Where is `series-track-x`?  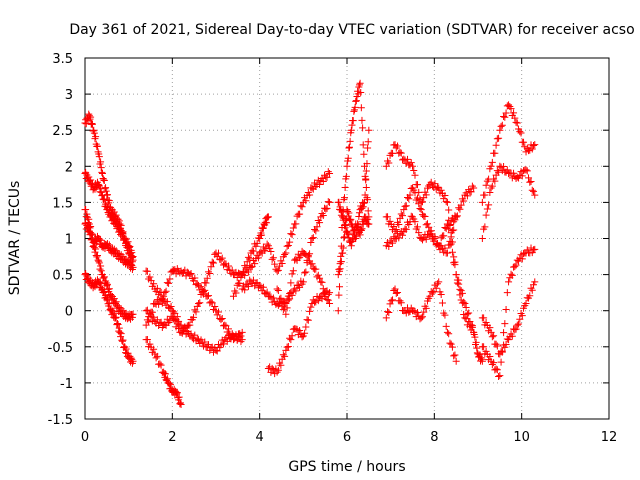 series-track-x is located at coordinates (508, 202).